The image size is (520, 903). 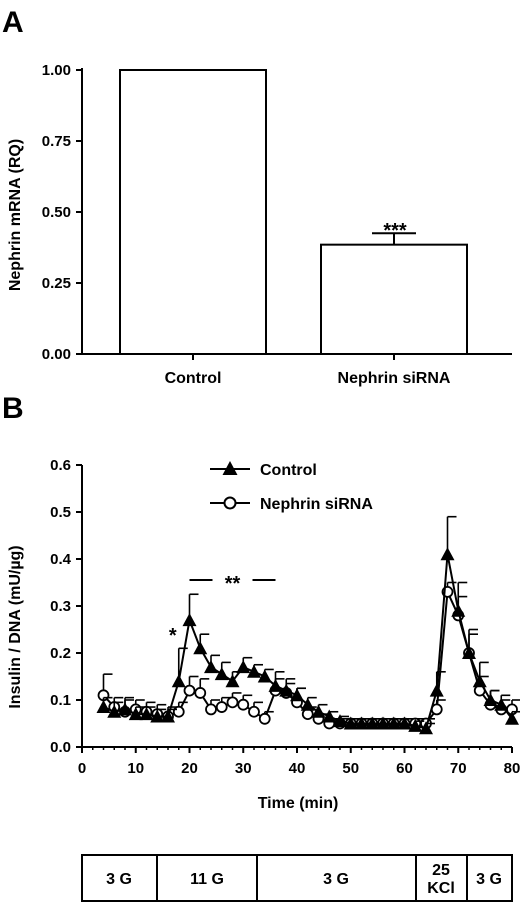 I want to click on panel-b-y-tick-label: 0.6, so click(x=60, y=465).